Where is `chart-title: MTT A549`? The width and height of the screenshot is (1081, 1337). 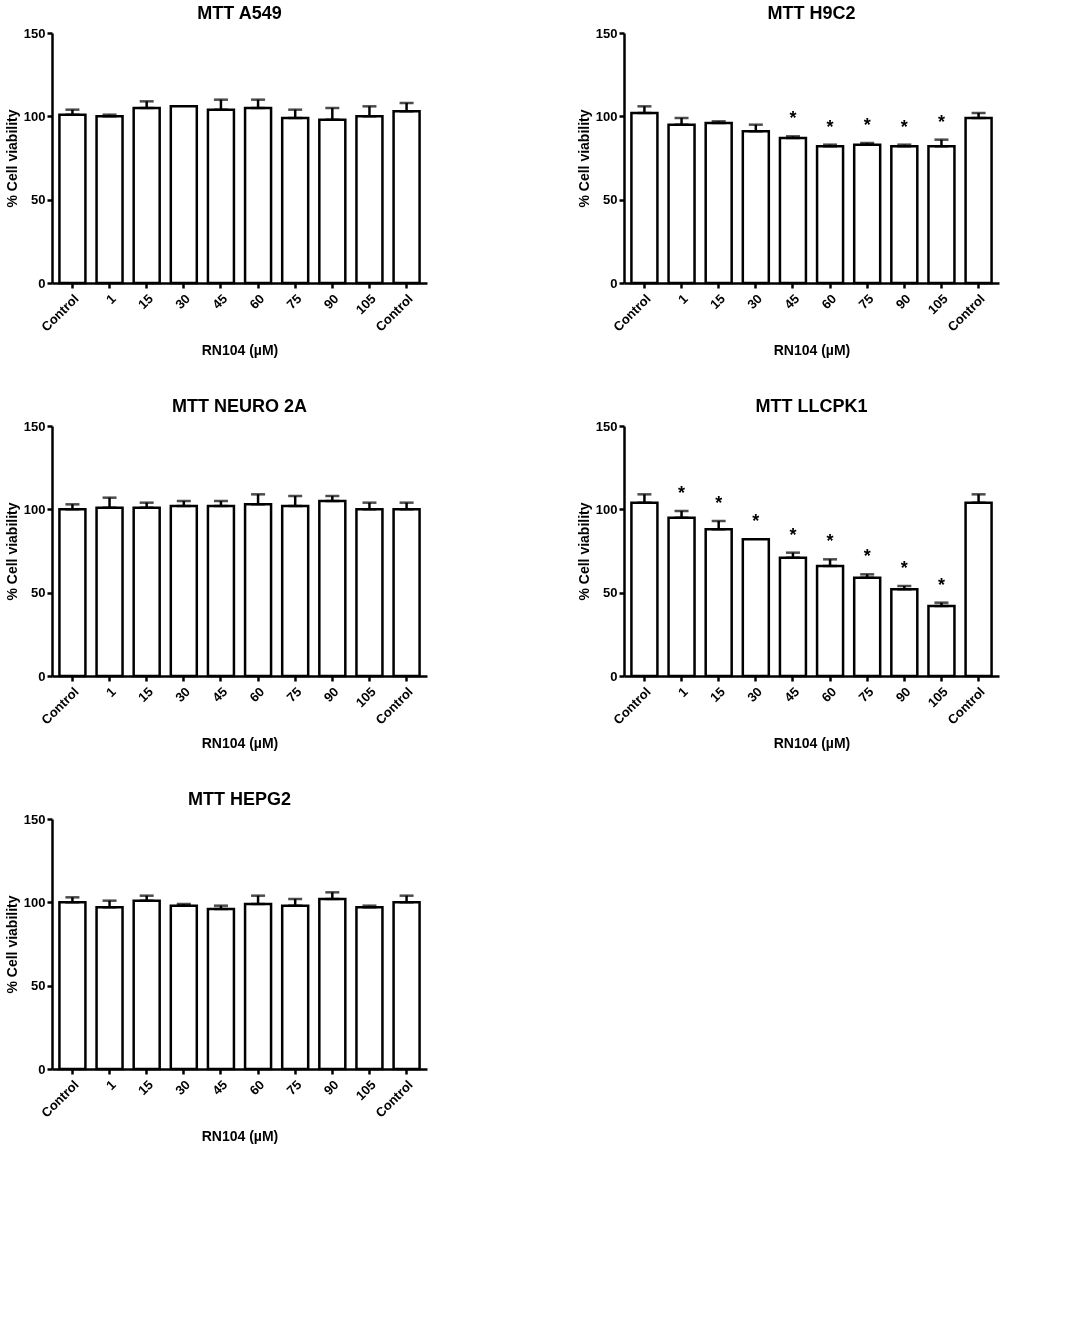 chart-title: MTT A549 is located at coordinates (239, 13).